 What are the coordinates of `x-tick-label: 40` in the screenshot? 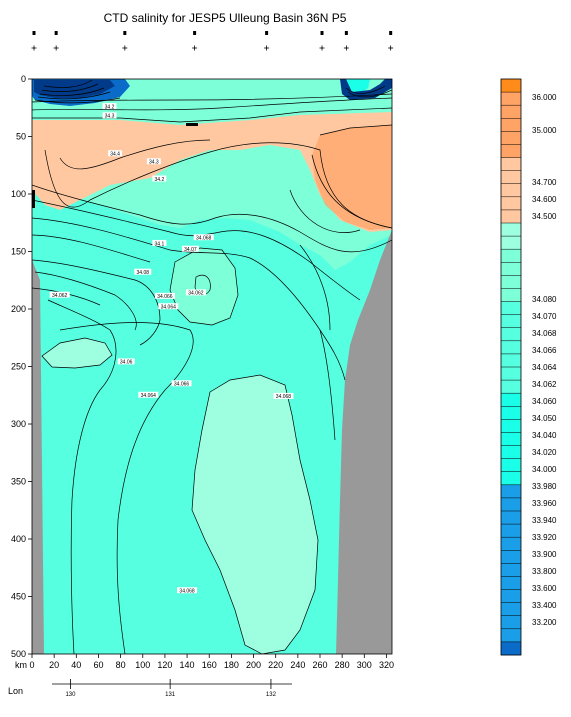 It's located at (76, 665).